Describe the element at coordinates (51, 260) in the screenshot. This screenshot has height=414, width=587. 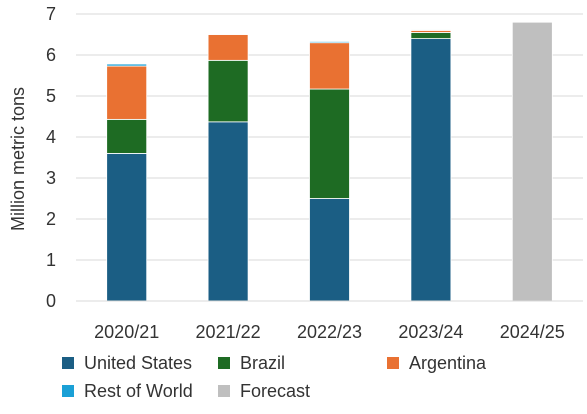
I see `y-tick-label: 1` at that location.